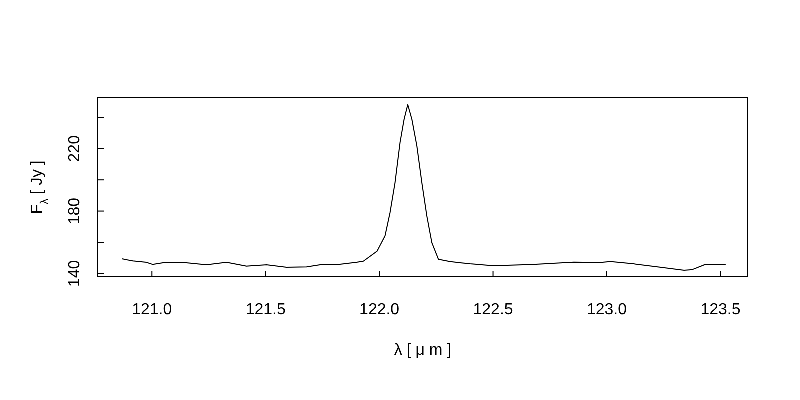  I want to click on y-tick-label: 140, so click(75, 274).